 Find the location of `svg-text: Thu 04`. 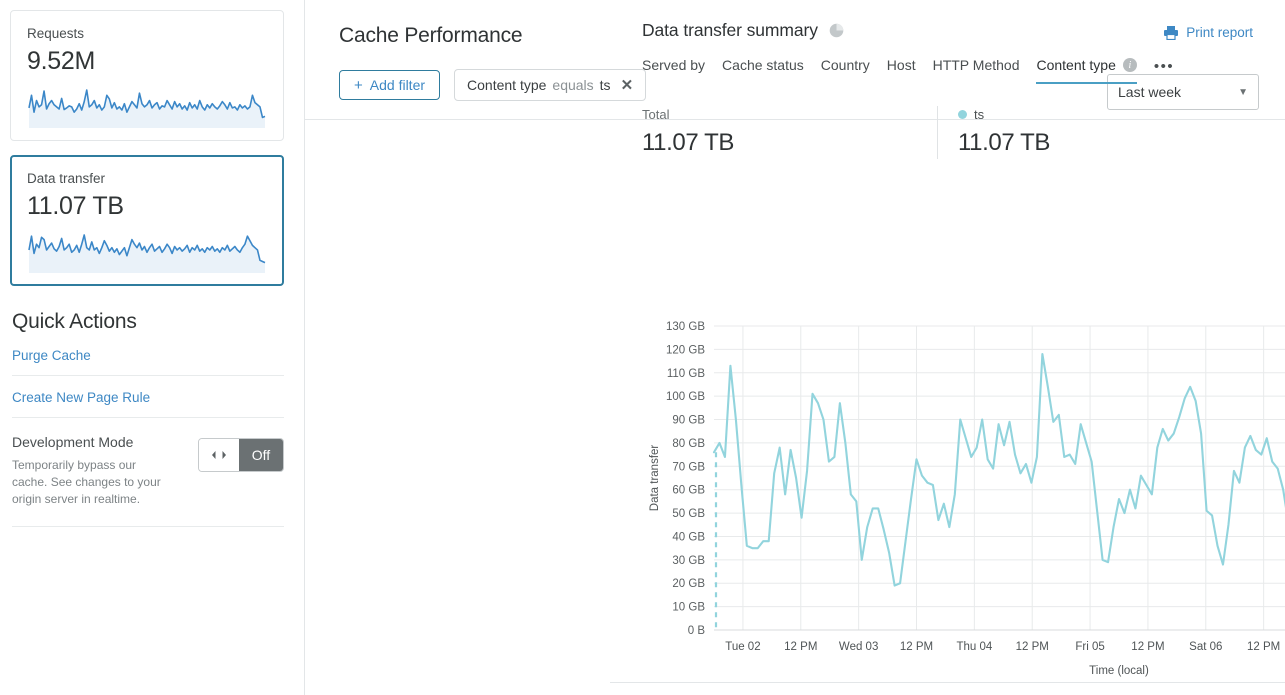

svg-text: Thu 04 is located at coordinates (974, 647).